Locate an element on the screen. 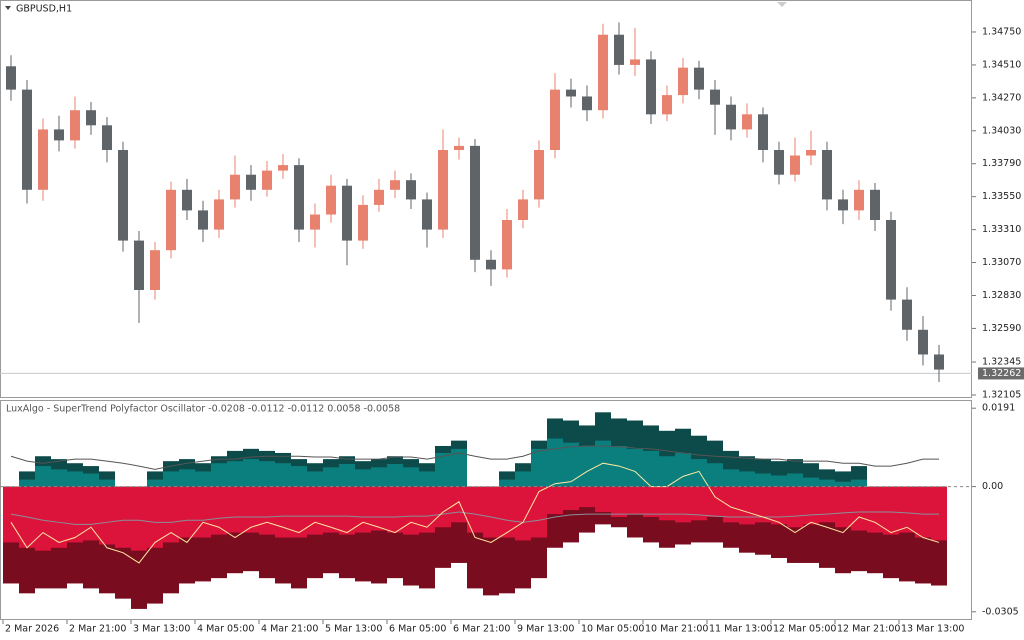 The width and height of the screenshot is (1024, 640). y-tick-label: 1.33310 is located at coordinates (1001, 229).